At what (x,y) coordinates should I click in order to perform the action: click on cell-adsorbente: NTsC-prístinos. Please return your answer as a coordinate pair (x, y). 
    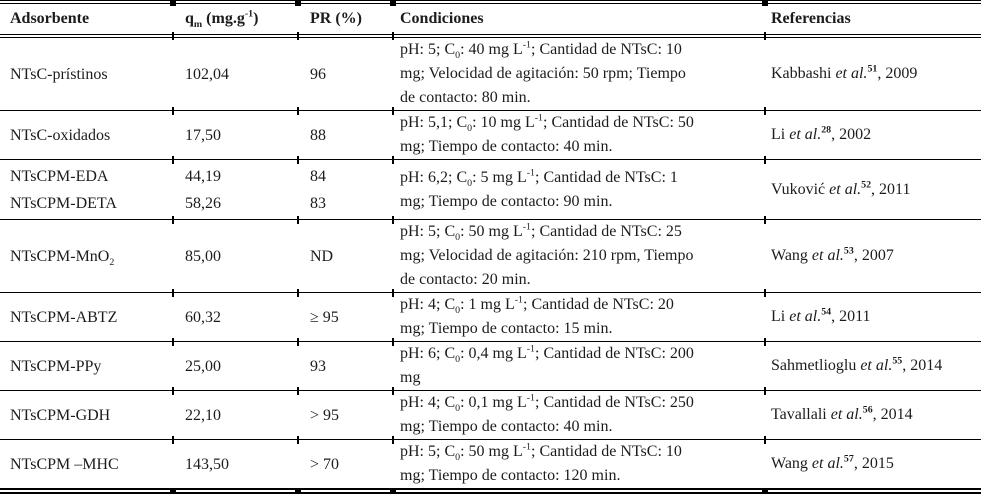
    Looking at the image, I should click on (59, 74).